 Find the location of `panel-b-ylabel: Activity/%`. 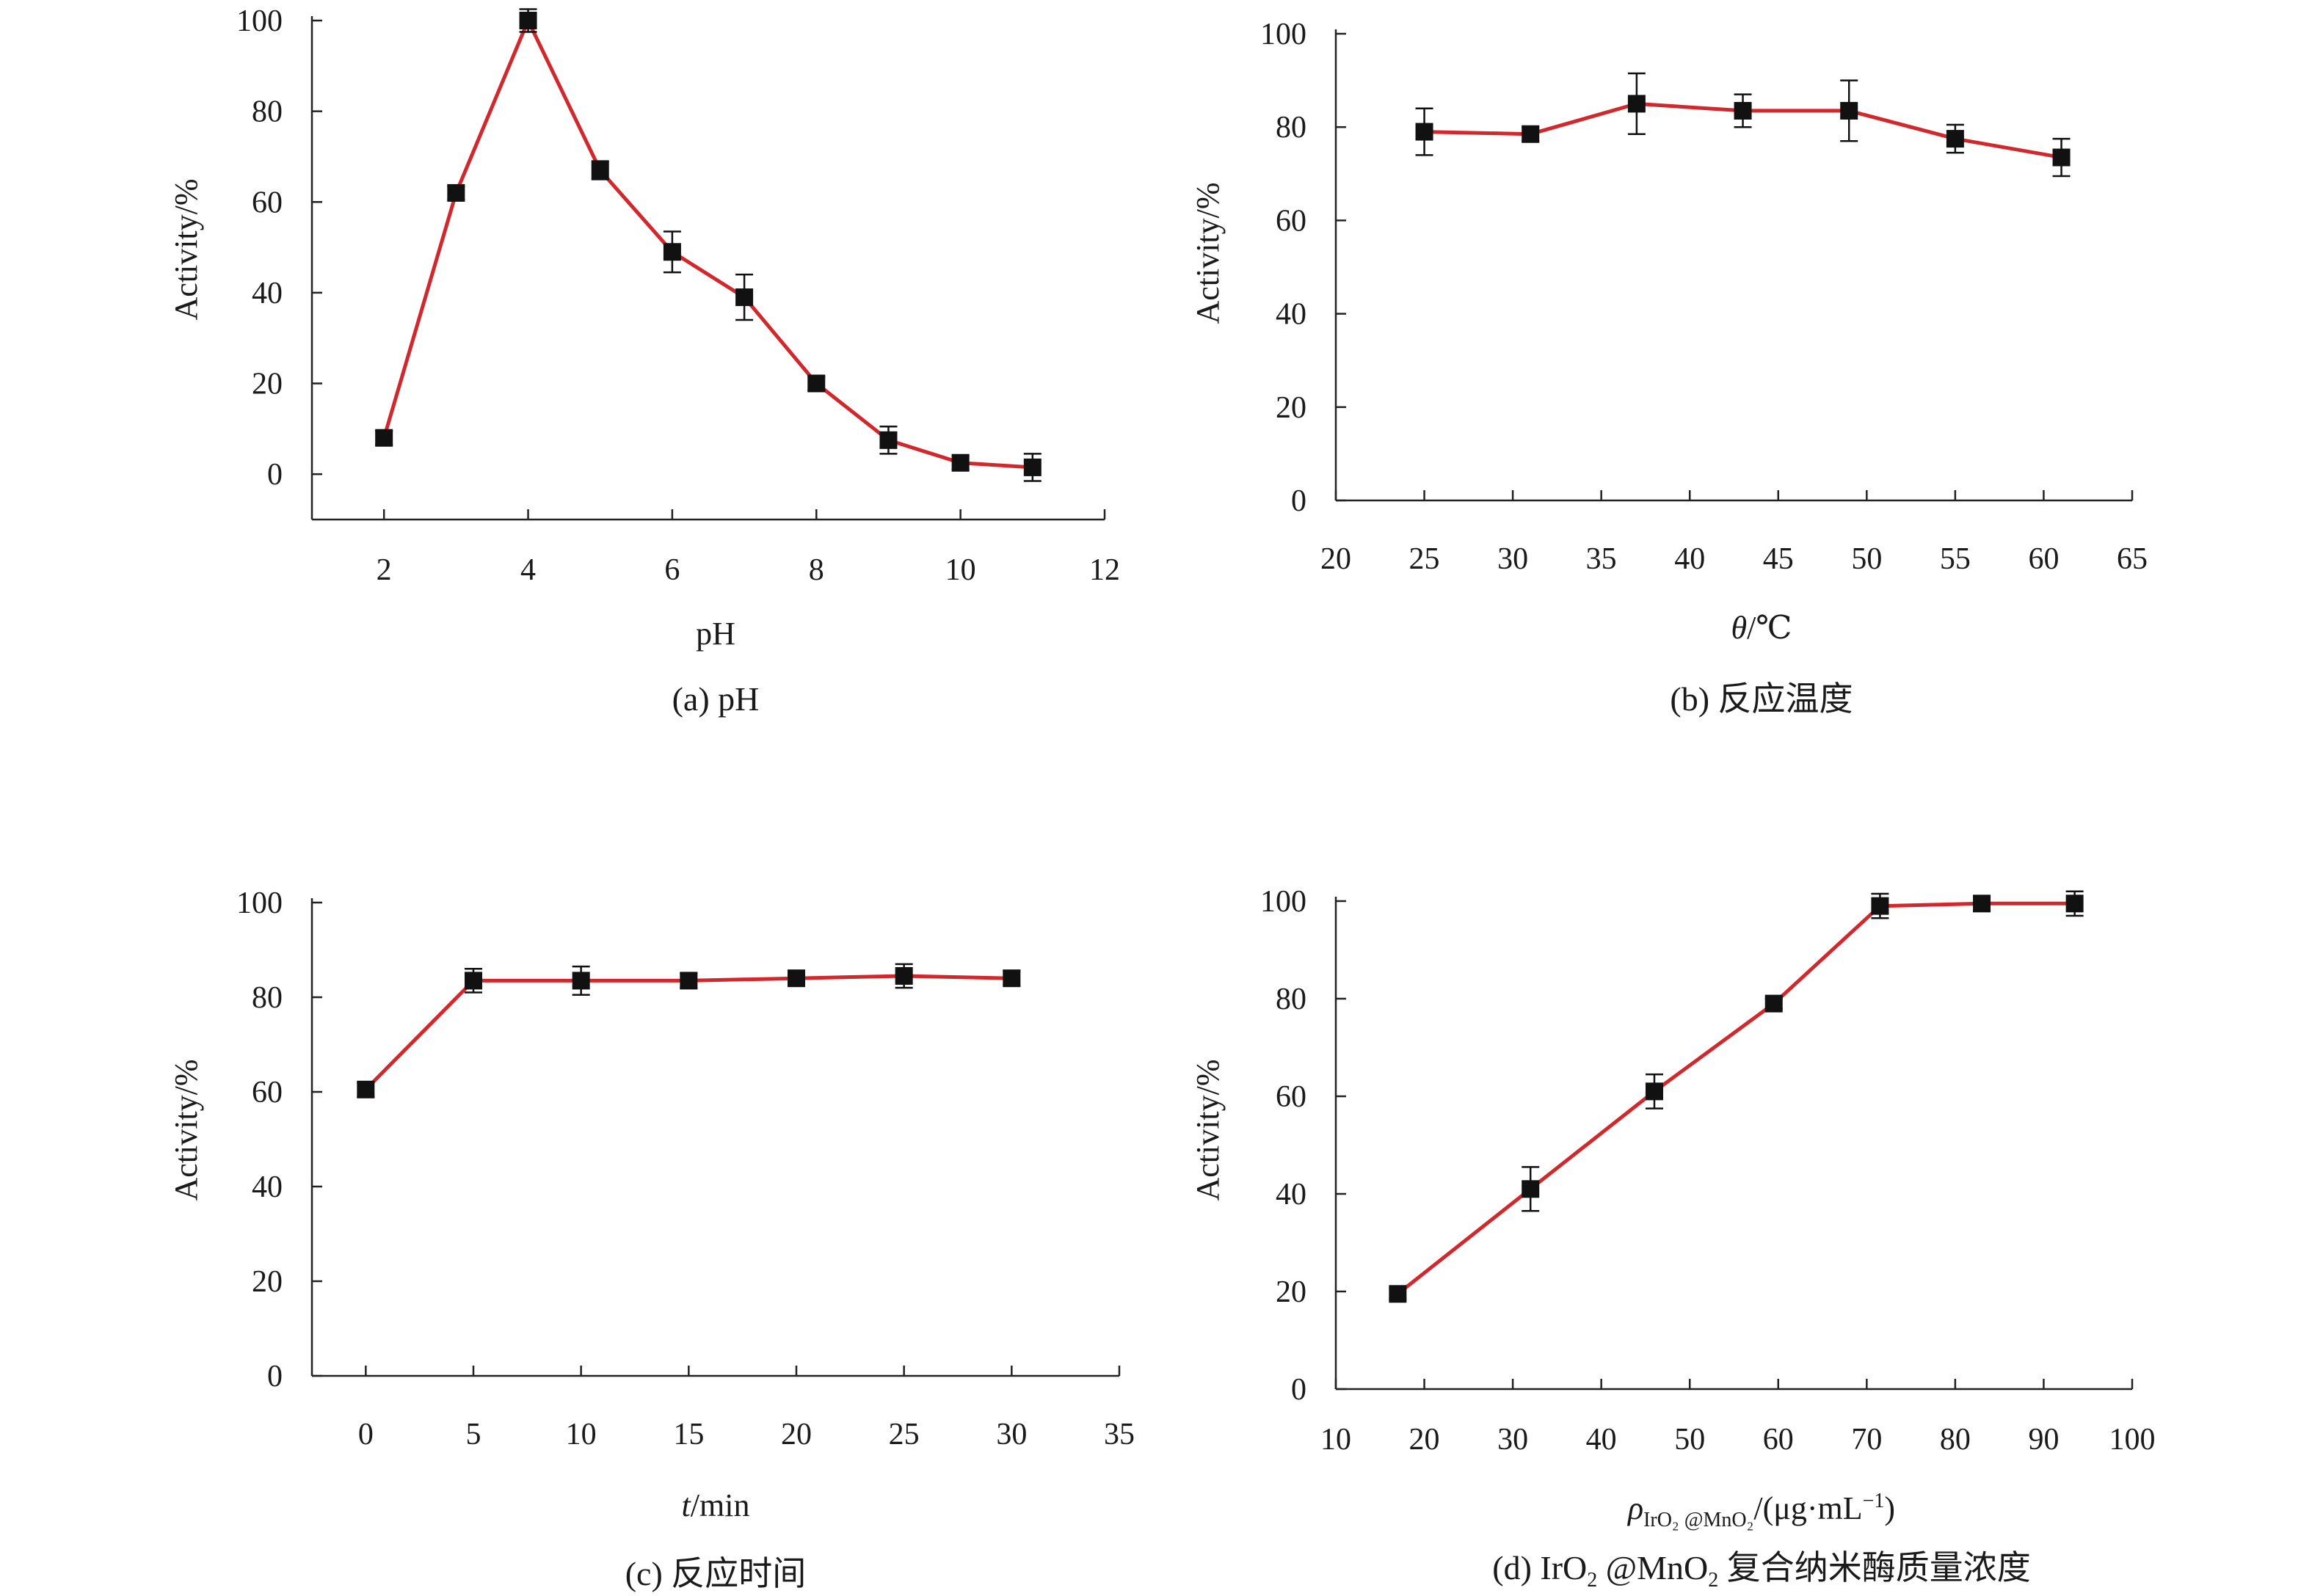

panel-b-ylabel: Activity/% is located at coordinates (1208, 253).